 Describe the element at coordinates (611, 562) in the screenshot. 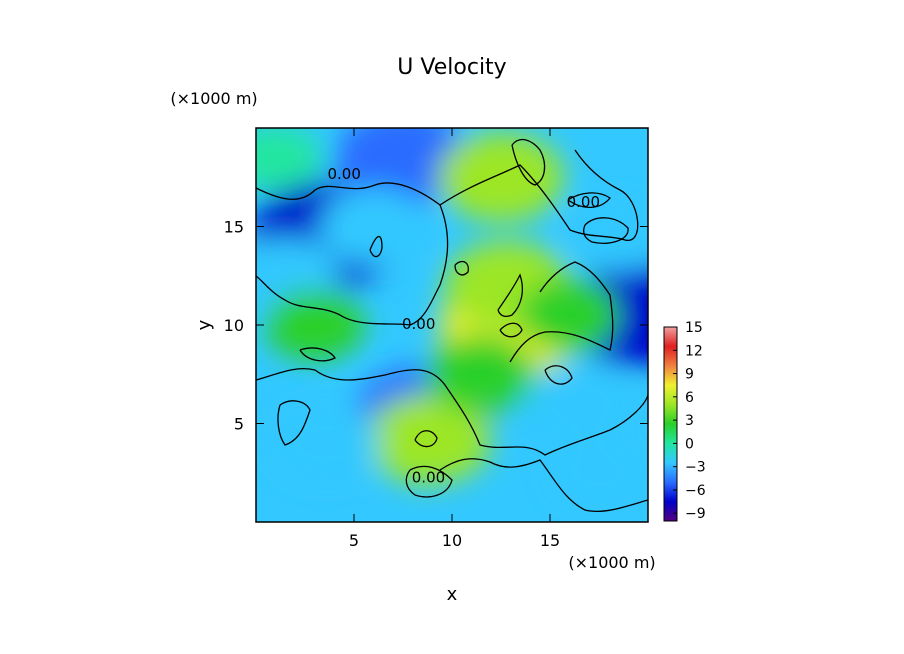

I see `x-unit-label: (×1000 m)` at that location.